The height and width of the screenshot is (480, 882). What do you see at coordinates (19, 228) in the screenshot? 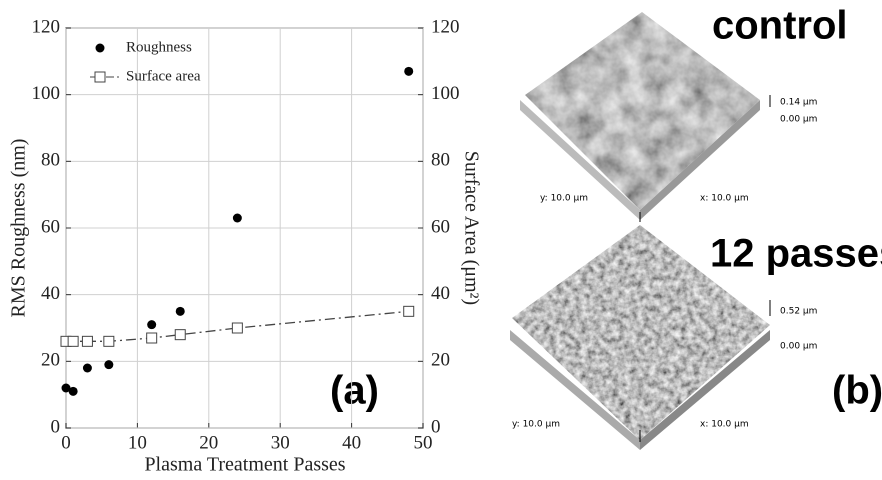
I see `y-axis-title: RMS Roughness (nm)` at bounding box center [19, 228].